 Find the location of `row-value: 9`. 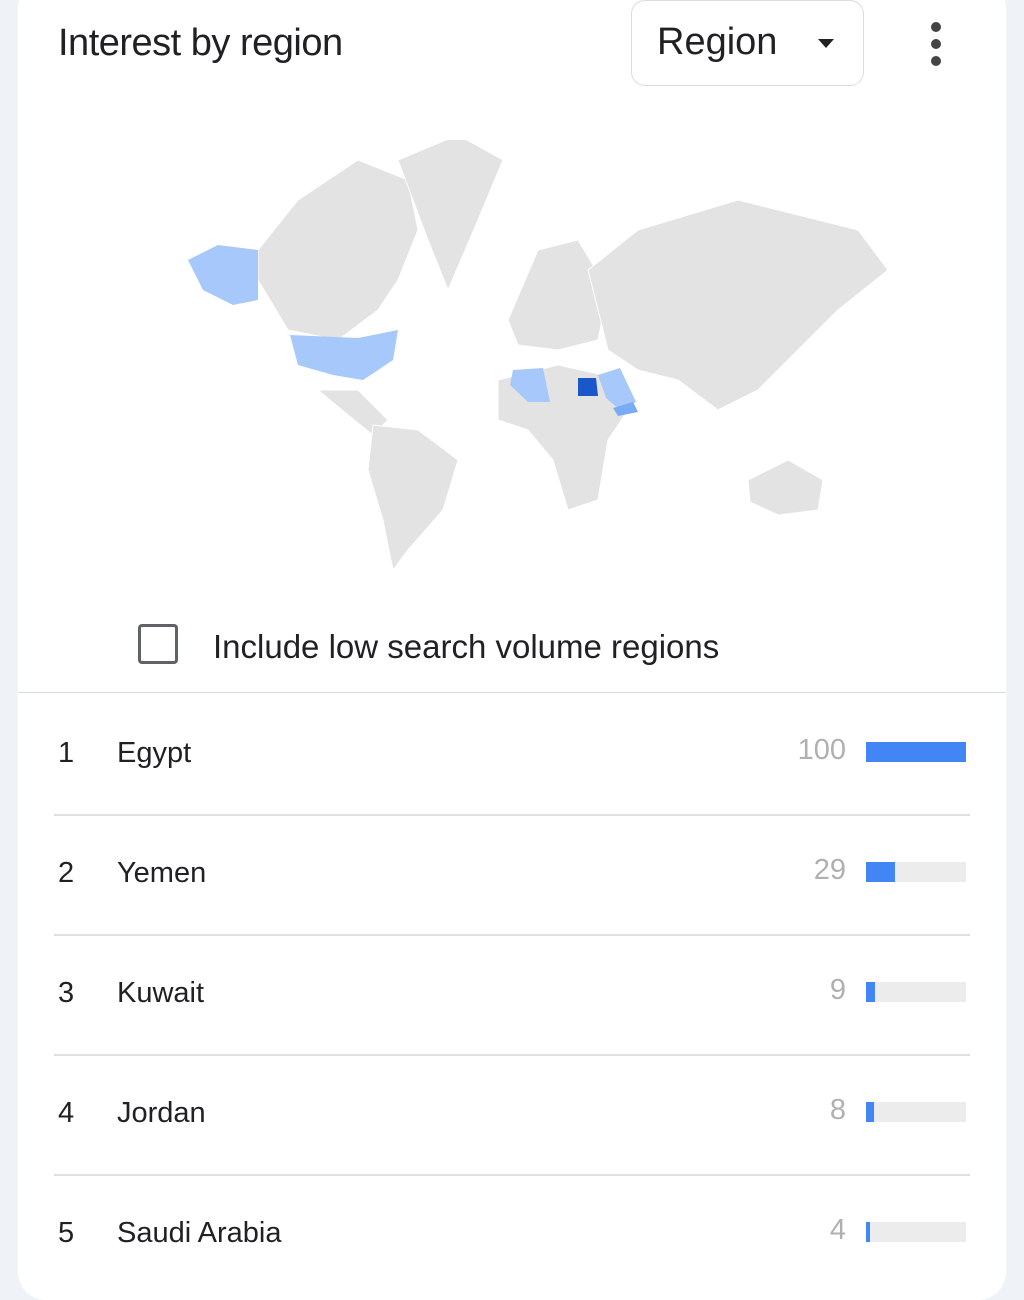

row-value: 9 is located at coordinates (837, 990).